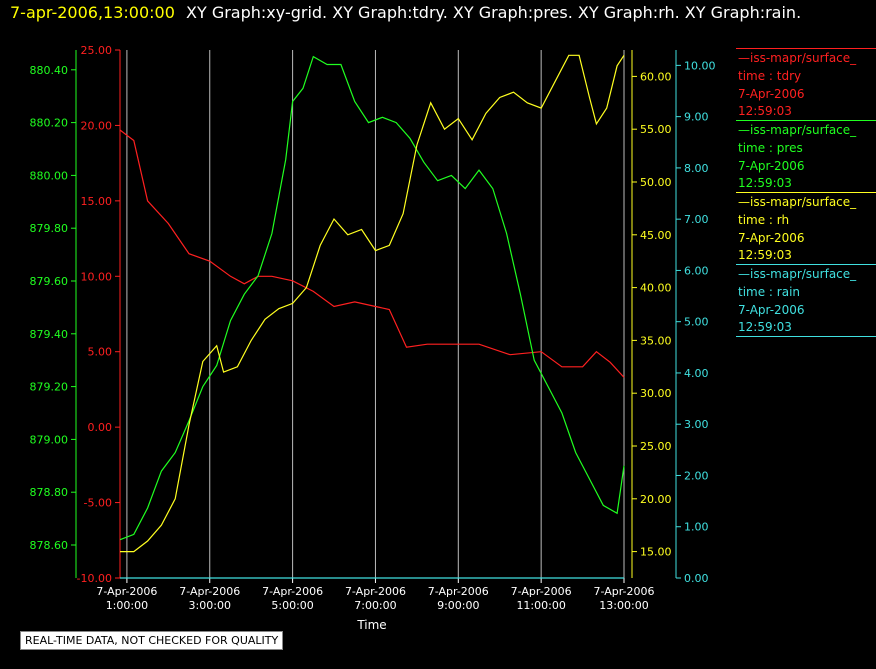 This screenshot has height=669, width=876. I want to click on y-tick-label-rain: 9.00, so click(696, 117).